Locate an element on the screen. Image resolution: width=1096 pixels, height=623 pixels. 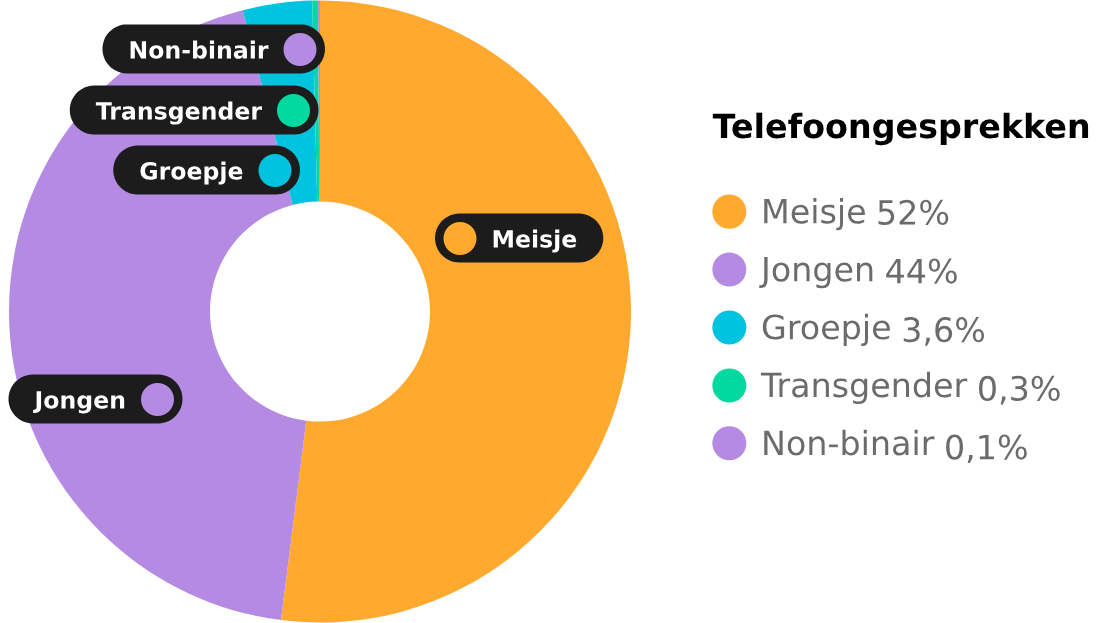
legend-label: Non-binair is located at coordinates (849, 442).